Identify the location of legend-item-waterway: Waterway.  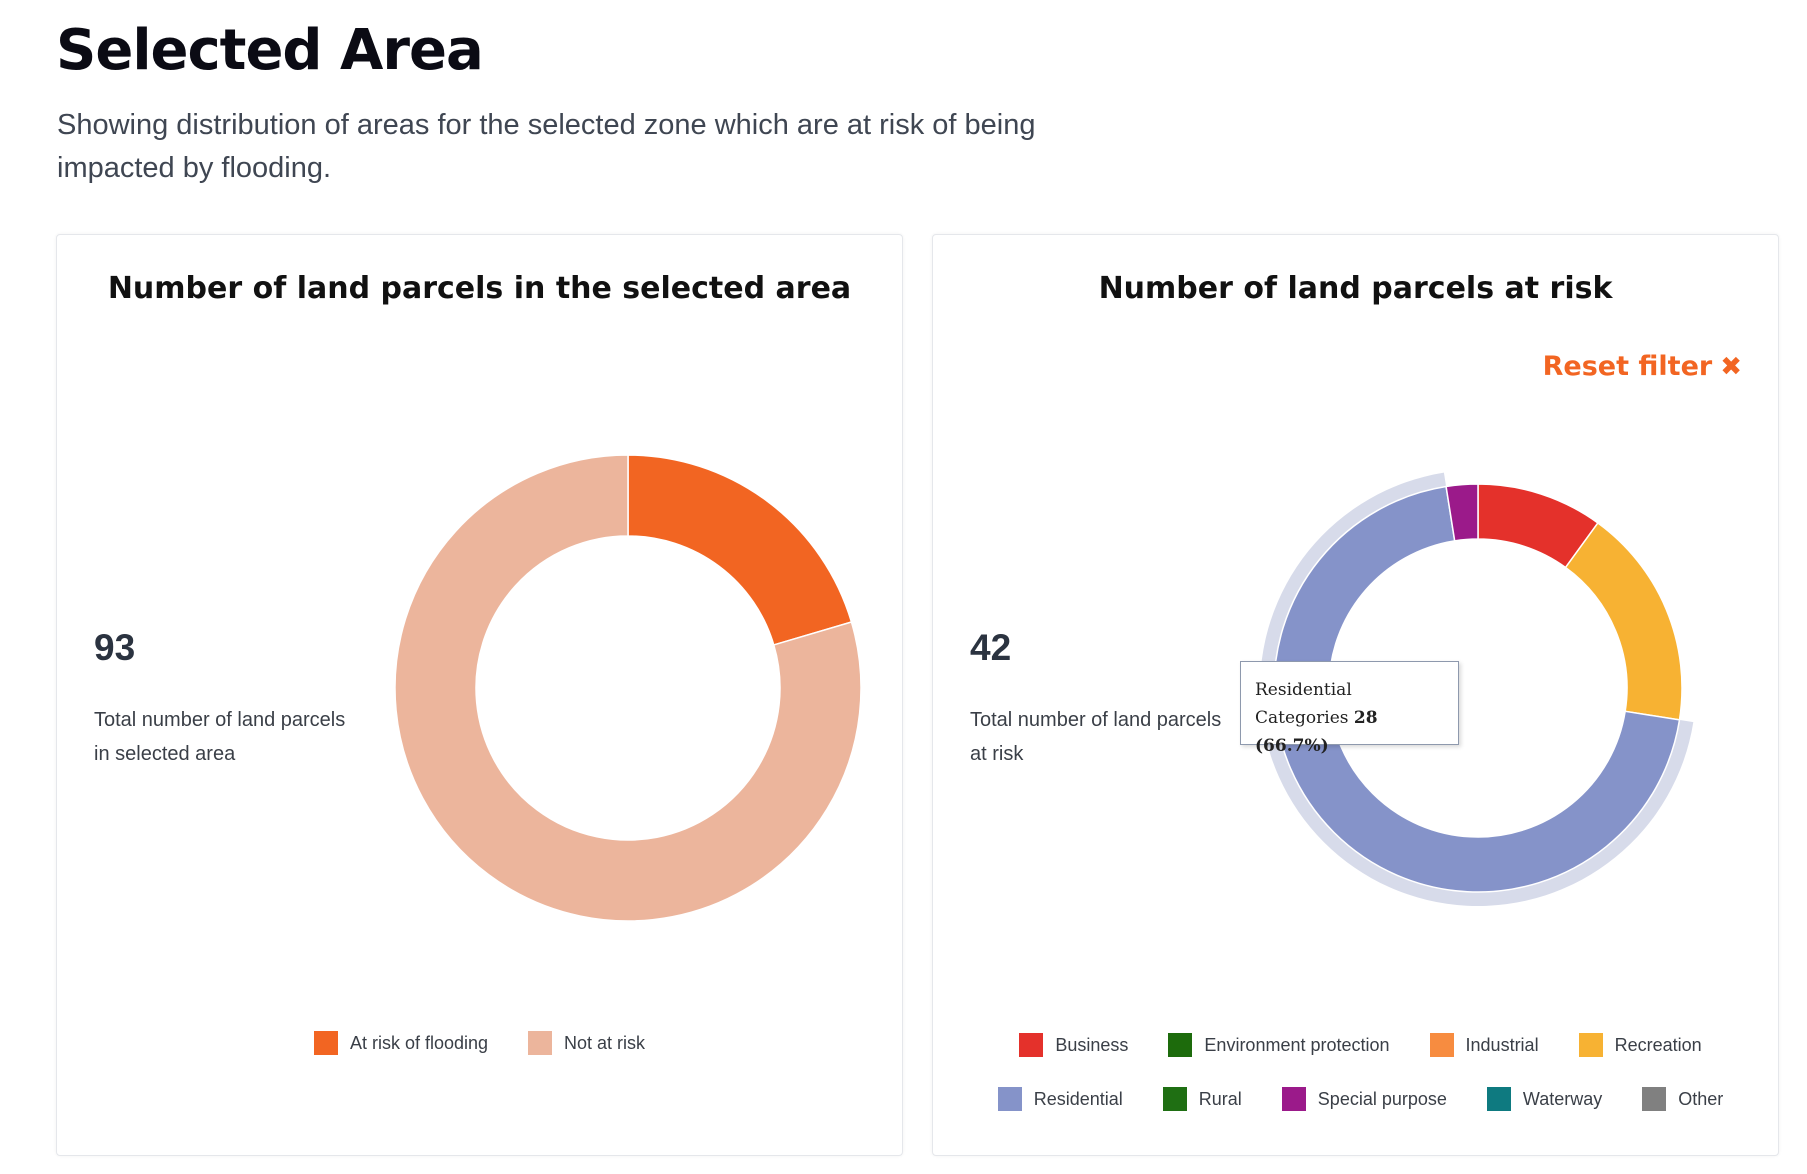
(1544, 1099).